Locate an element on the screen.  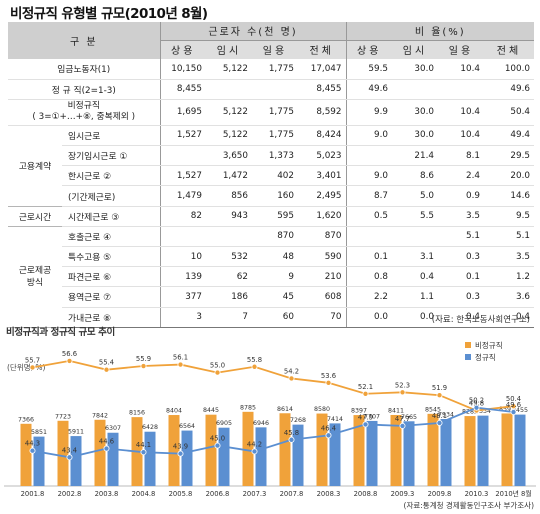
header-workers: 근로자 수(천 명) is located at coordinates (252, 31).